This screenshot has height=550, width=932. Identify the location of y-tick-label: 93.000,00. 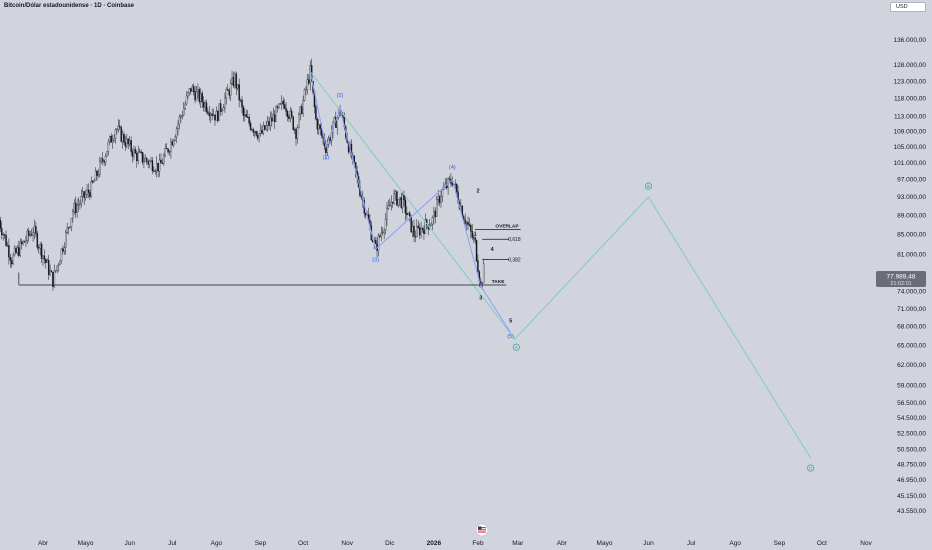
(911, 197).